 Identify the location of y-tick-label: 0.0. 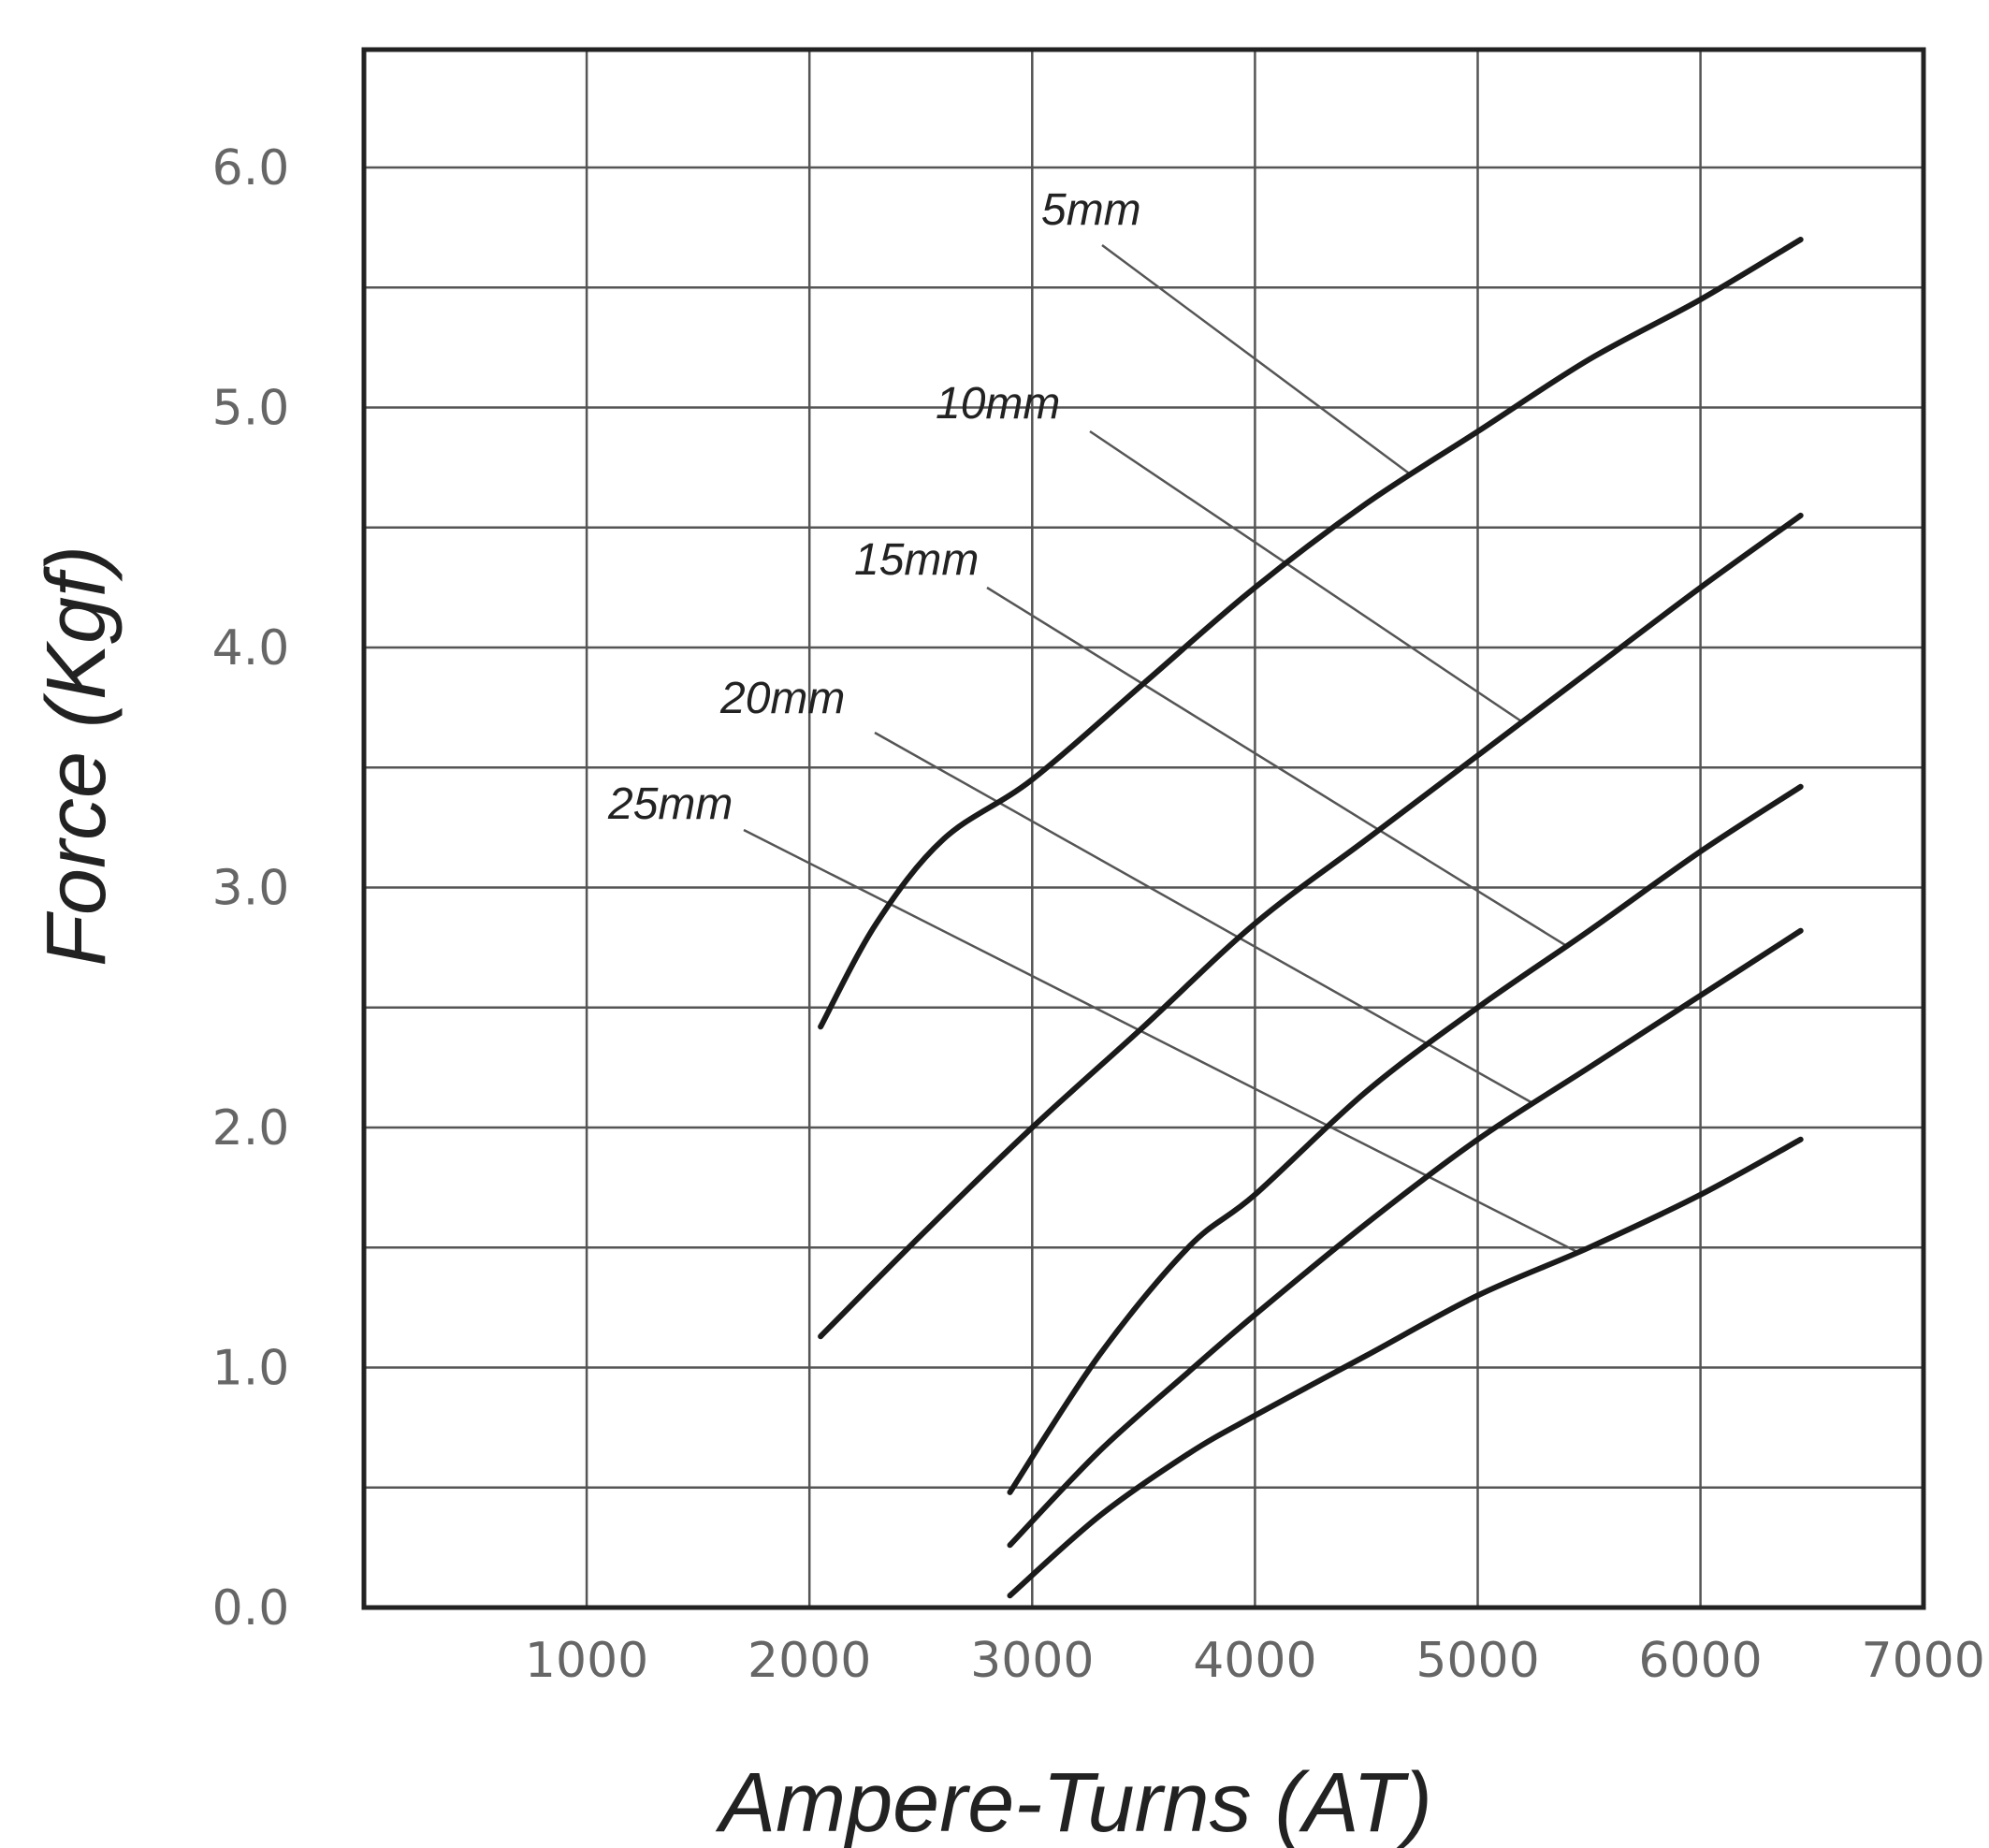
(251, 1608).